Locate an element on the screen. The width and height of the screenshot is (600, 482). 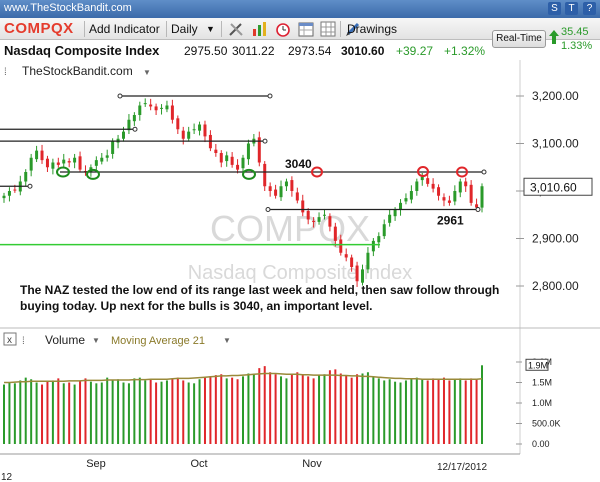
drawings-button: Drawings is located at coordinates (372, 29).